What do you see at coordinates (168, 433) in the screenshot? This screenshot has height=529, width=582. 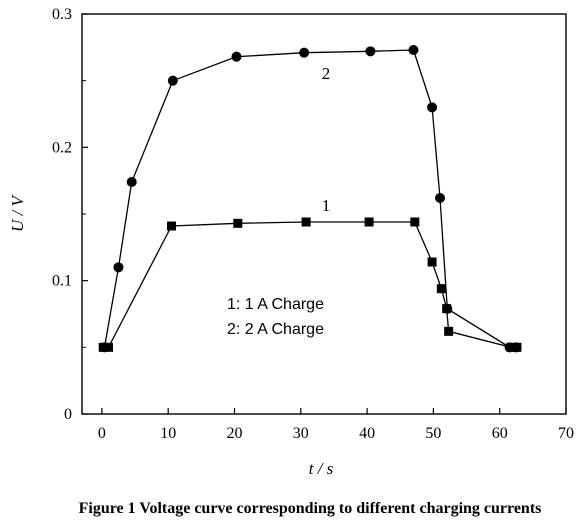 I see `x-tick-label: 10` at bounding box center [168, 433].